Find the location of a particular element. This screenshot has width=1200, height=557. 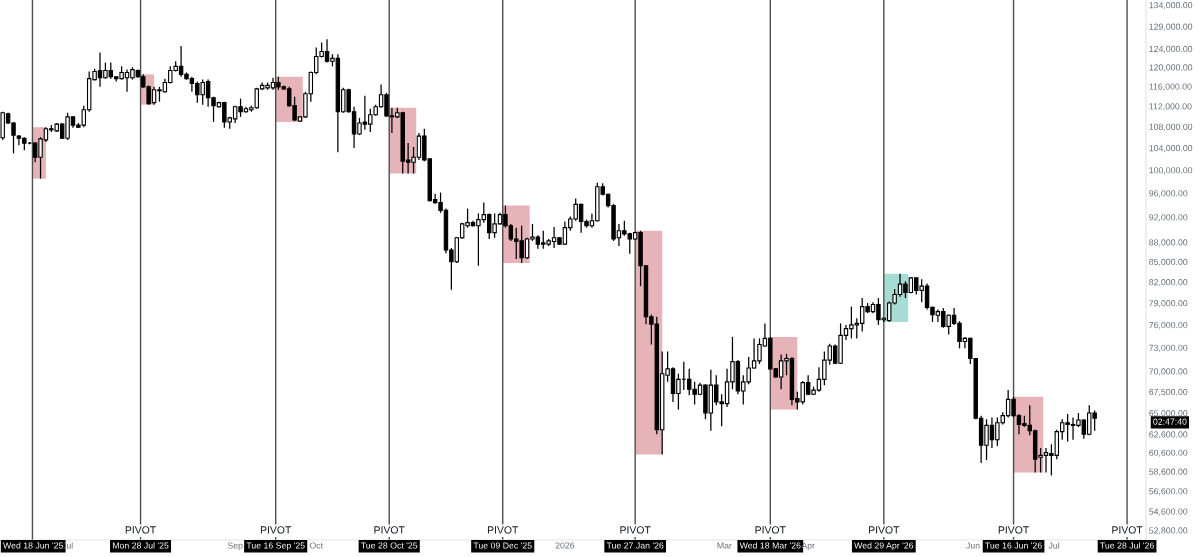

y-tick-label: 70,000.00 is located at coordinates (1168, 372).